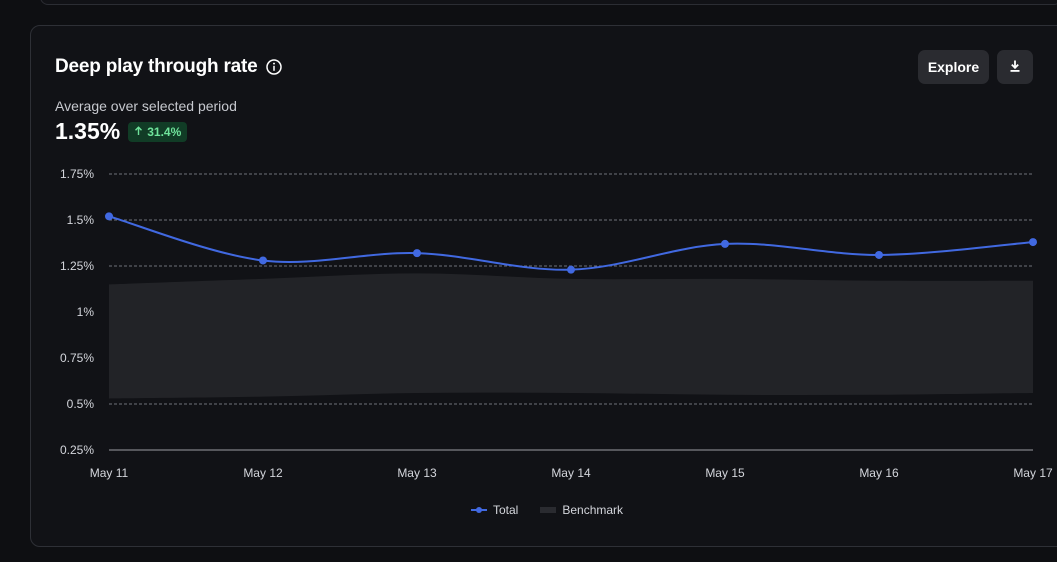 The height and width of the screenshot is (562, 1057). Describe the element at coordinates (146, 106) in the screenshot. I see `period-caption: Average over selected period` at that location.